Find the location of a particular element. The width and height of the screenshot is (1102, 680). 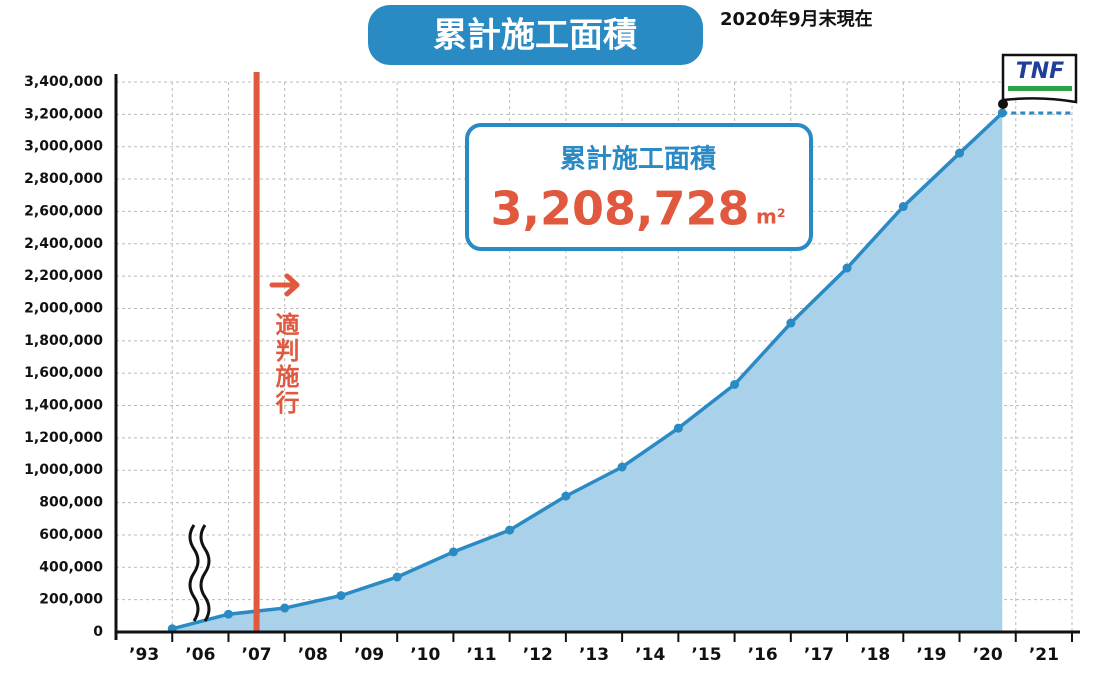

x-tick-label: ’14 is located at coordinates (650, 655).